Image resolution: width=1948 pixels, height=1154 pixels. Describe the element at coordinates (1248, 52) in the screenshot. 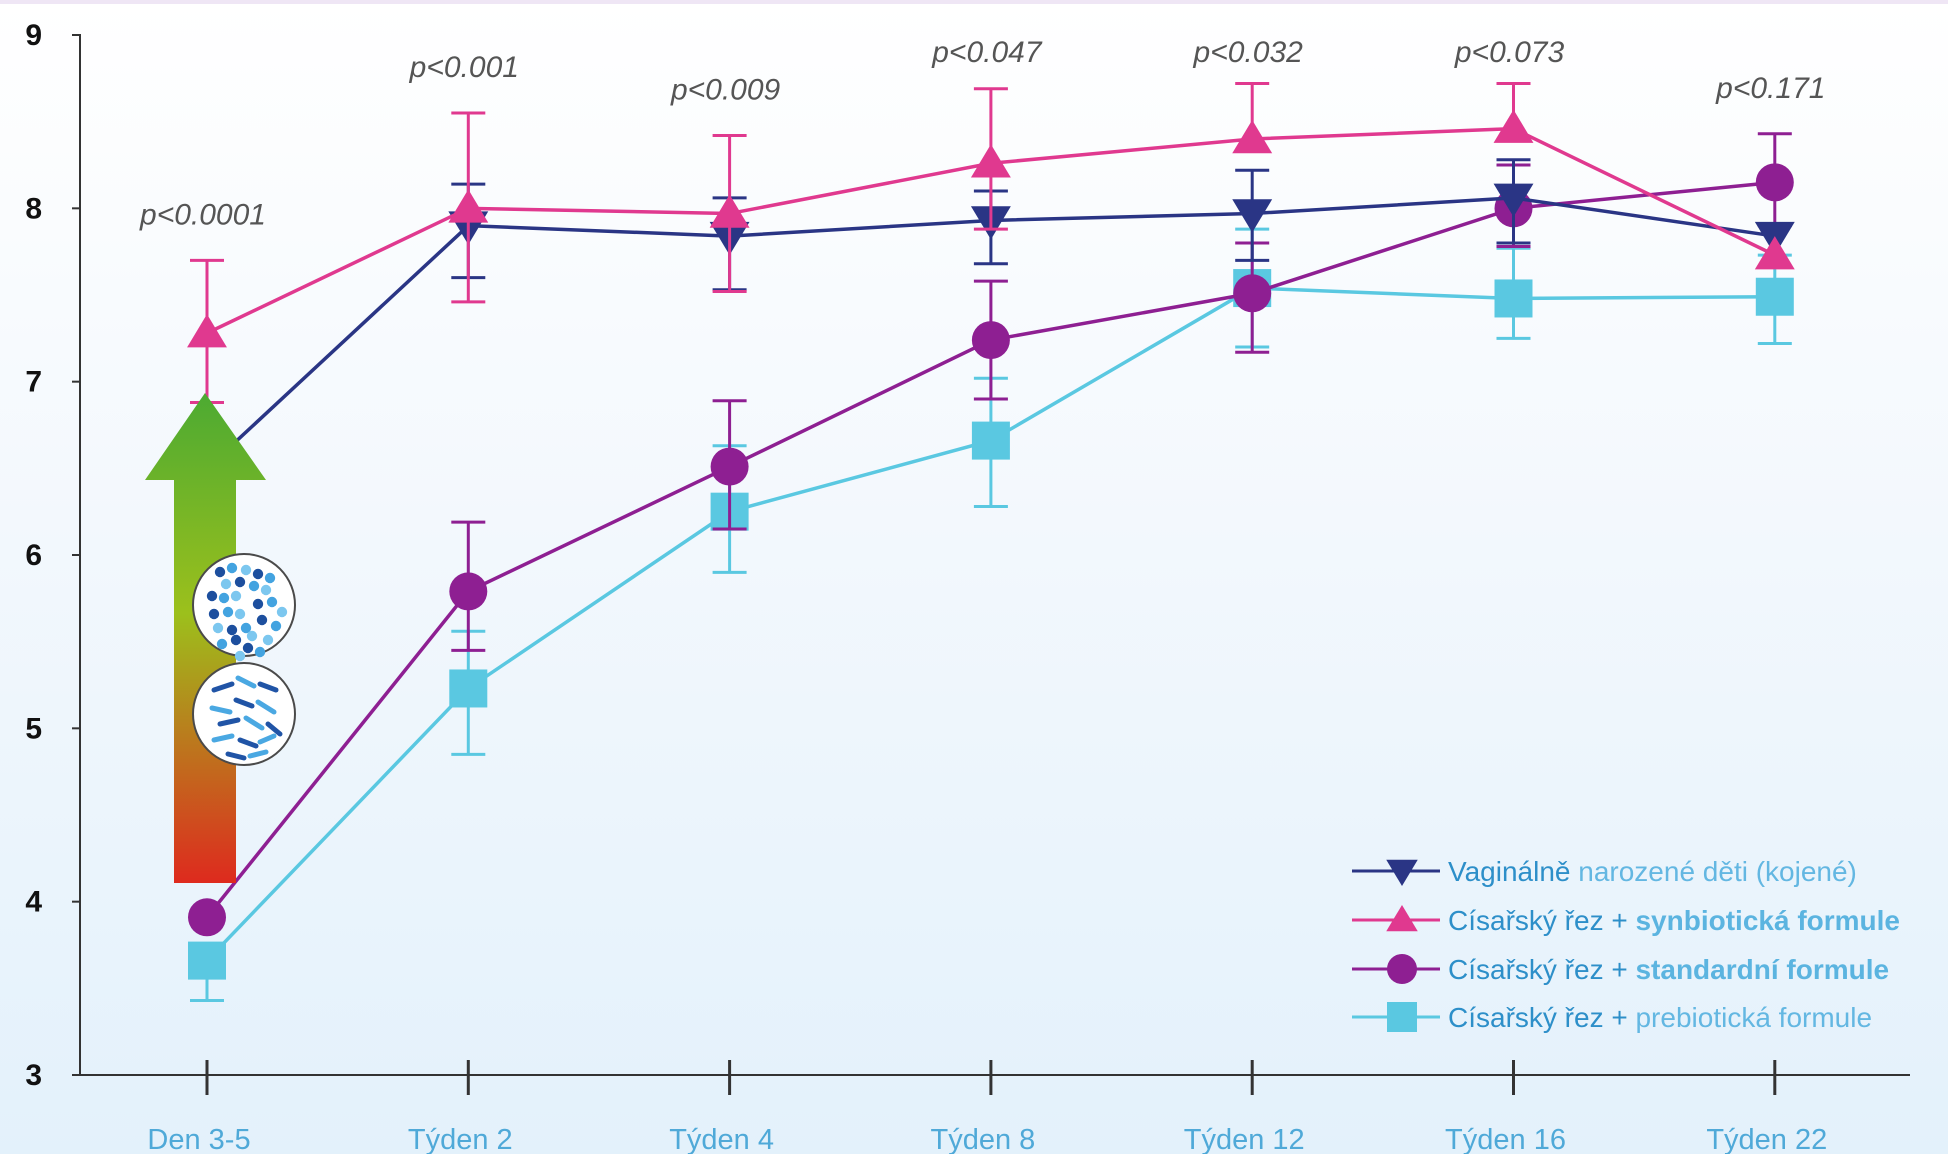

I see `p-value-label: p<0.032` at that location.